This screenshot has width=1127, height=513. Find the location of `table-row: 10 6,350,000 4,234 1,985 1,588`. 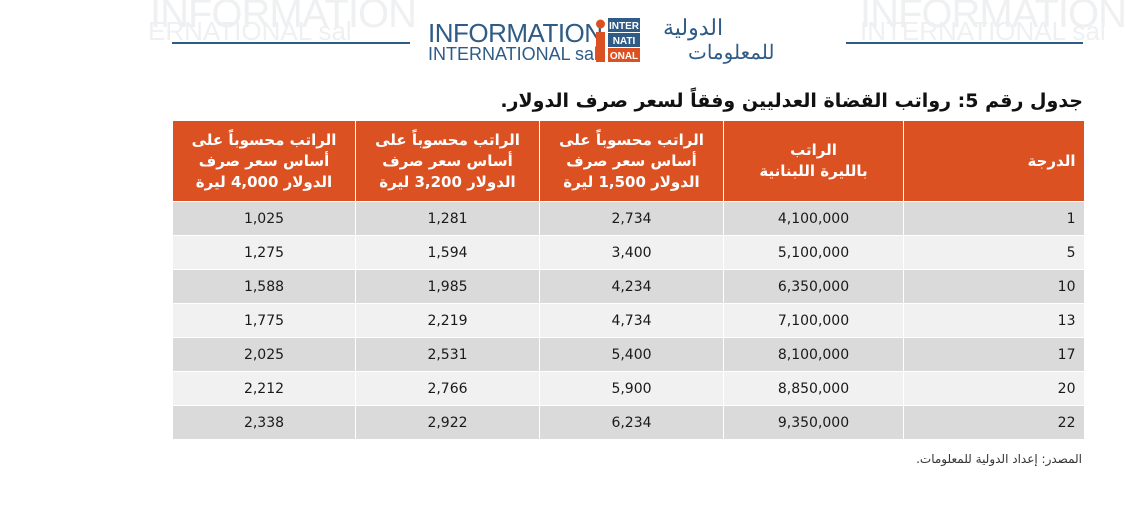

table-row: 10 6,350,000 4,234 1,985 1,588 is located at coordinates (628, 286).